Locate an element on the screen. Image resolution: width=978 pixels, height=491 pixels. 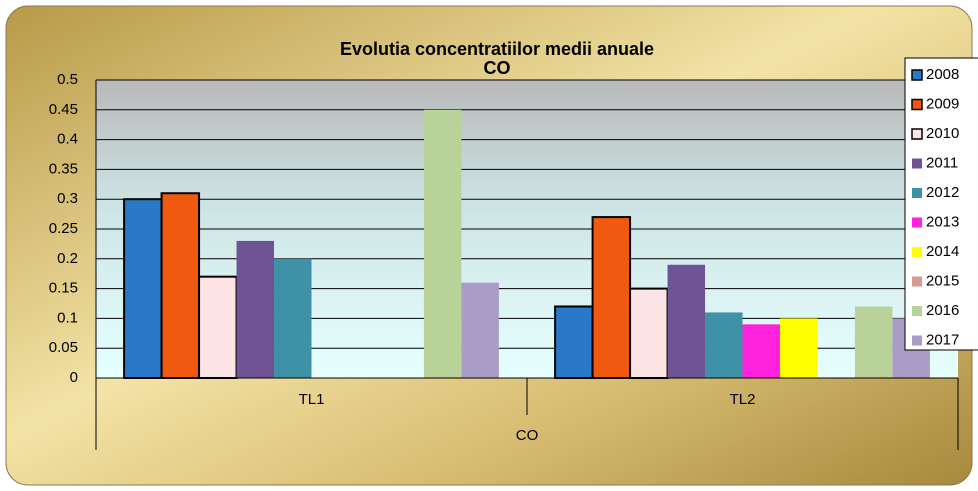
y-tick-label: 0.4 is located at coordinates (67, 139).